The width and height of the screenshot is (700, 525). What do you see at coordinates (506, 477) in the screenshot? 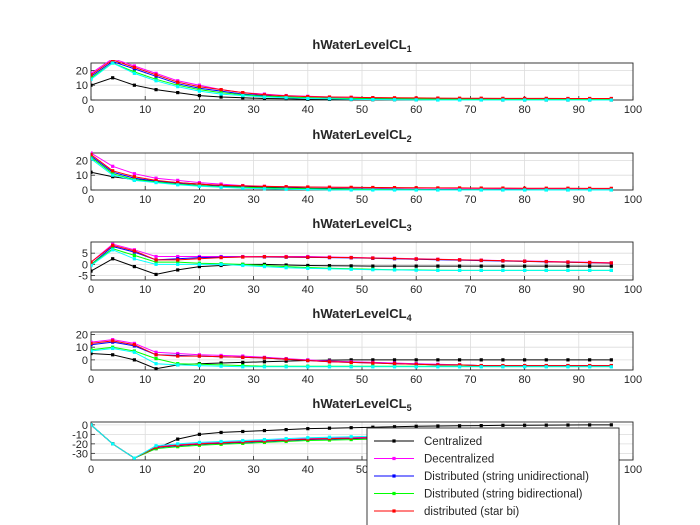
I see `legend-label: Distributed (string unidirectional)` at bounding box center [506, 477].